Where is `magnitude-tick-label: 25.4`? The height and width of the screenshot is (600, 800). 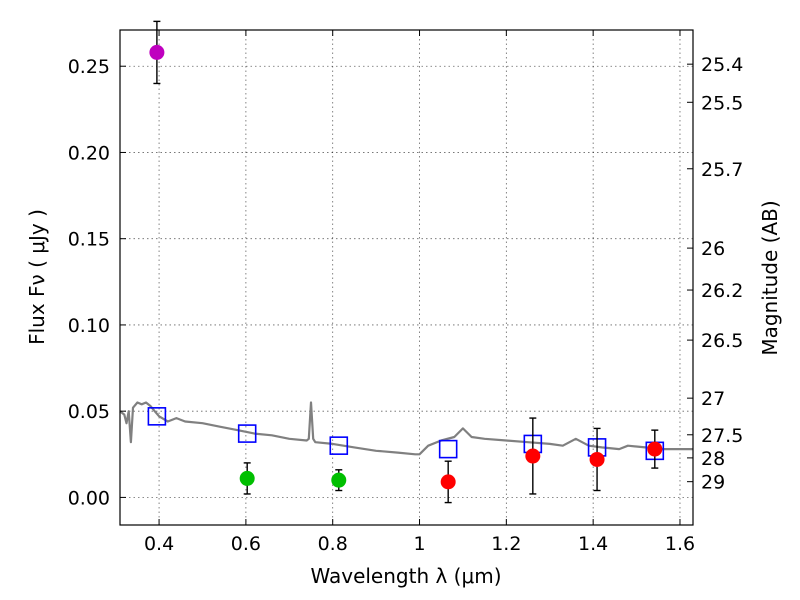 magnitude-tick-label: 25.4 is located at coordinates (722, 65).